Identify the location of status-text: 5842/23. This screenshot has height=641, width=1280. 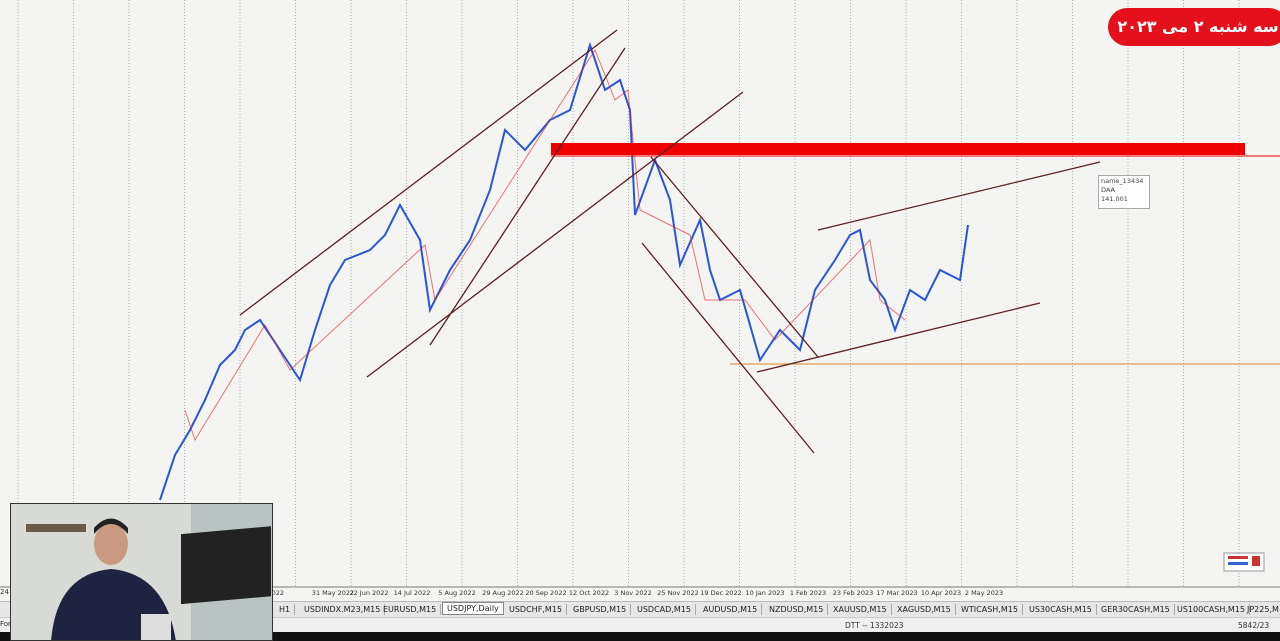
(1254, 625).